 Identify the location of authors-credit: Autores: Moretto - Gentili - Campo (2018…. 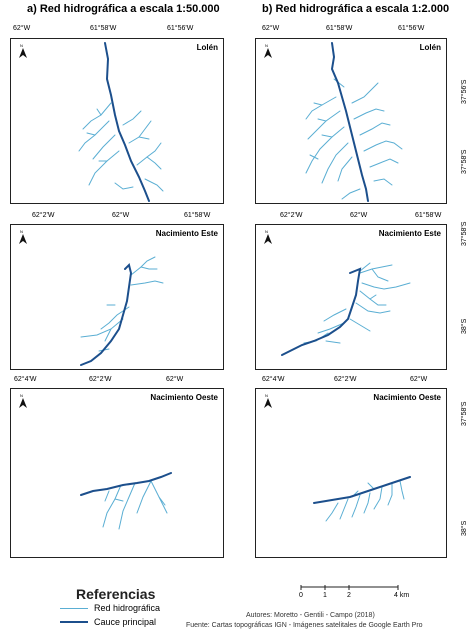
(310, 615).